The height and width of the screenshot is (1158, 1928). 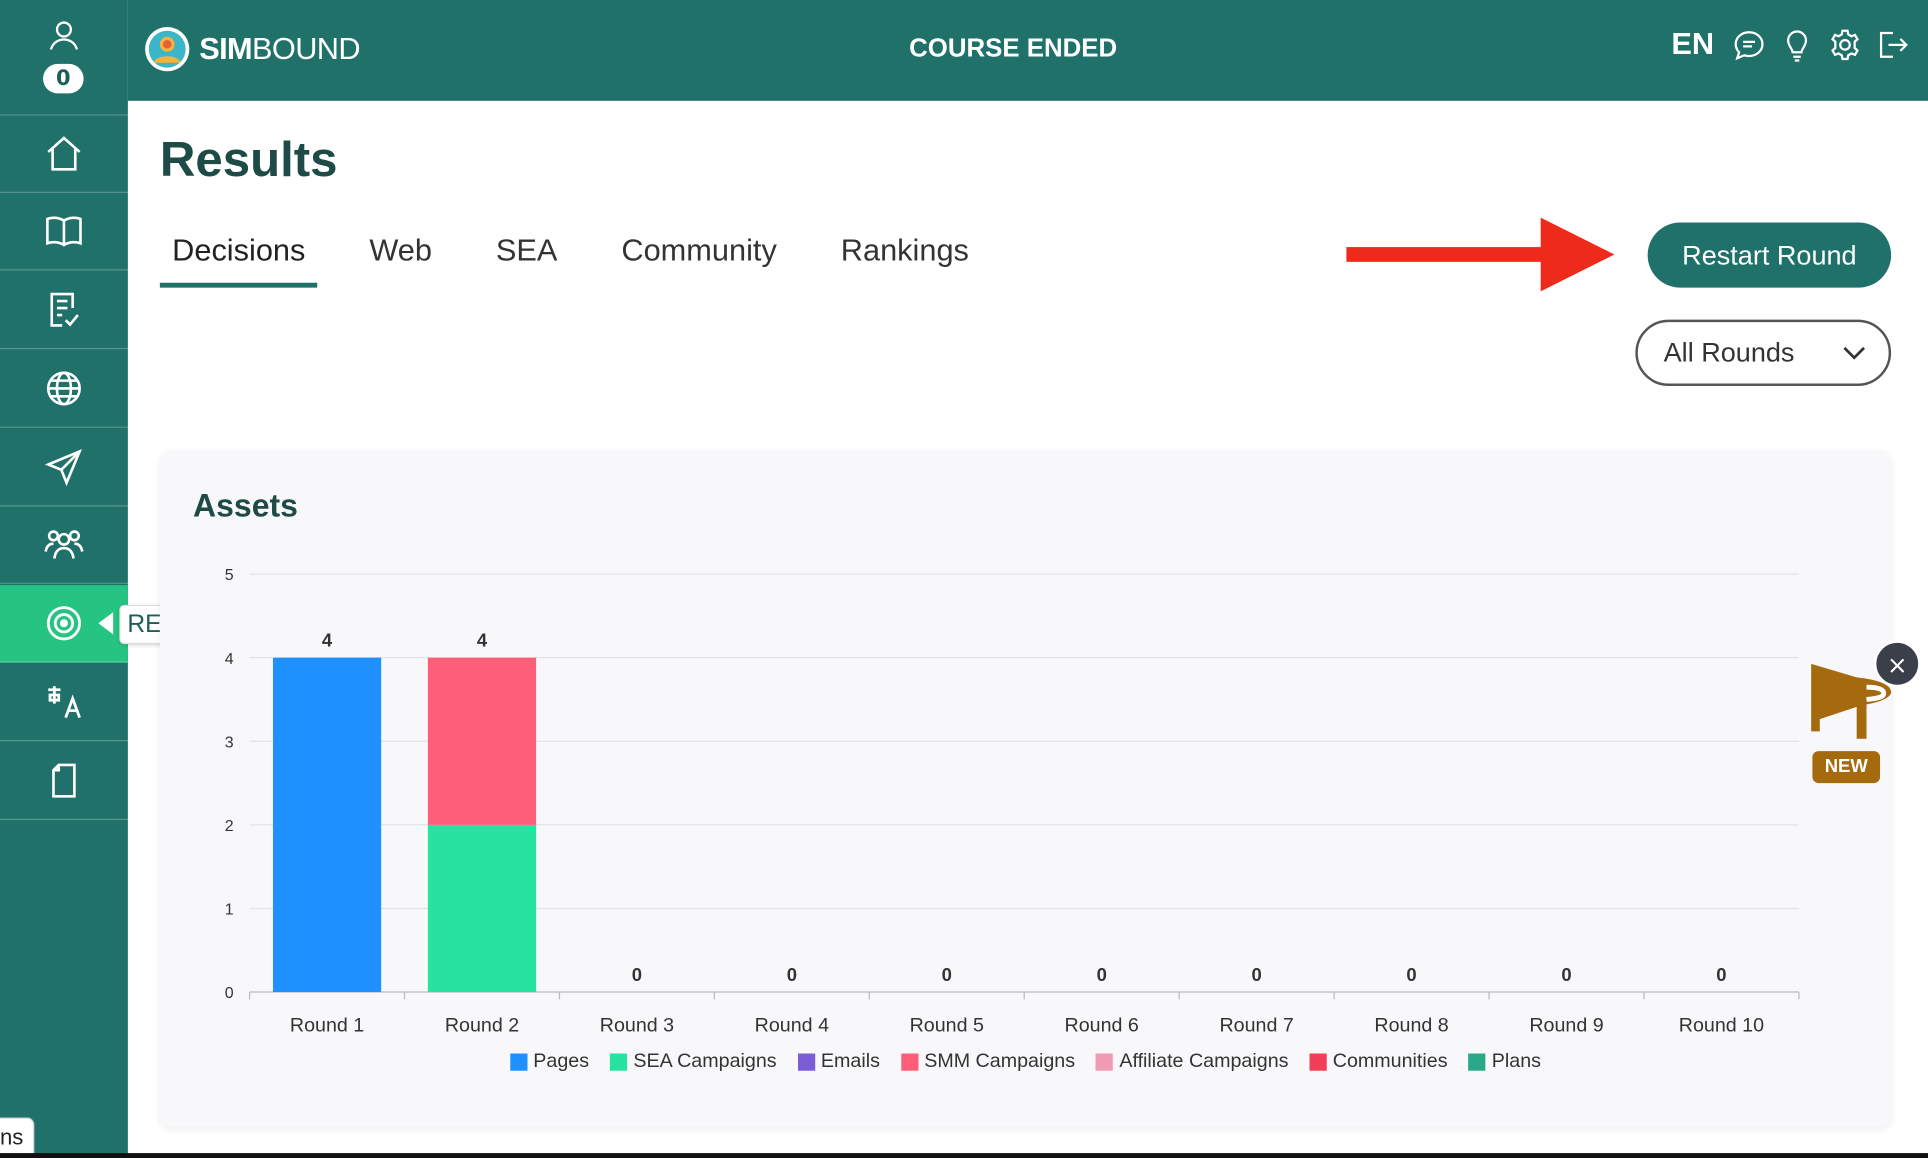 I want to click on sidebar-item-tasks, so click(x=64, y=311).